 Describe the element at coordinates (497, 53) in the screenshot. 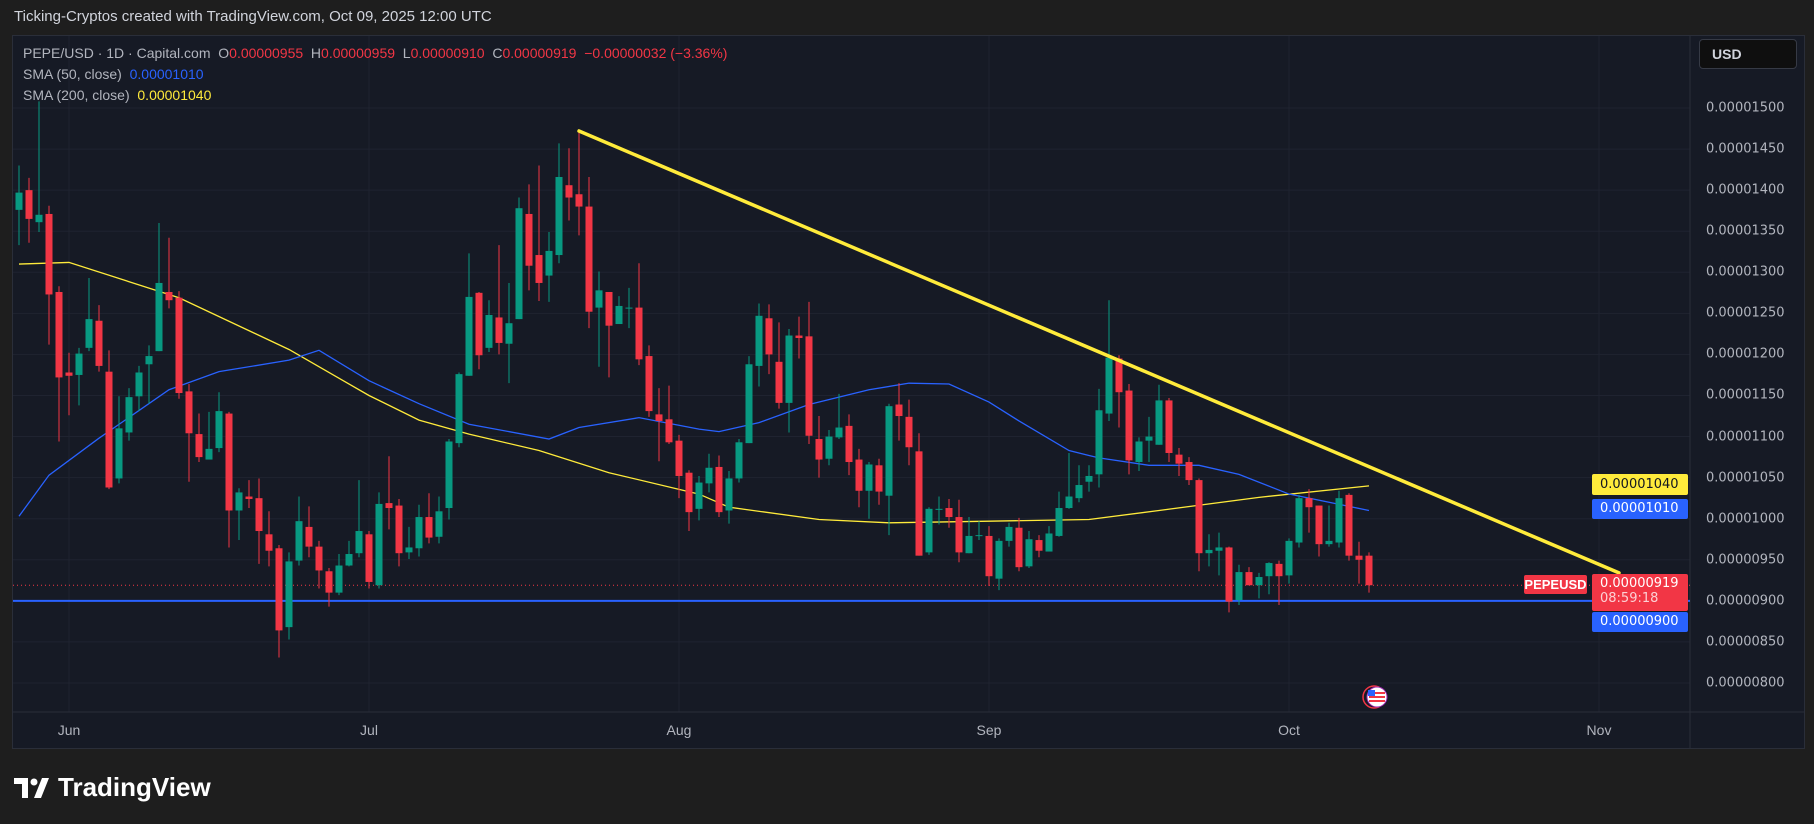

I see `close-label: C` at that location.